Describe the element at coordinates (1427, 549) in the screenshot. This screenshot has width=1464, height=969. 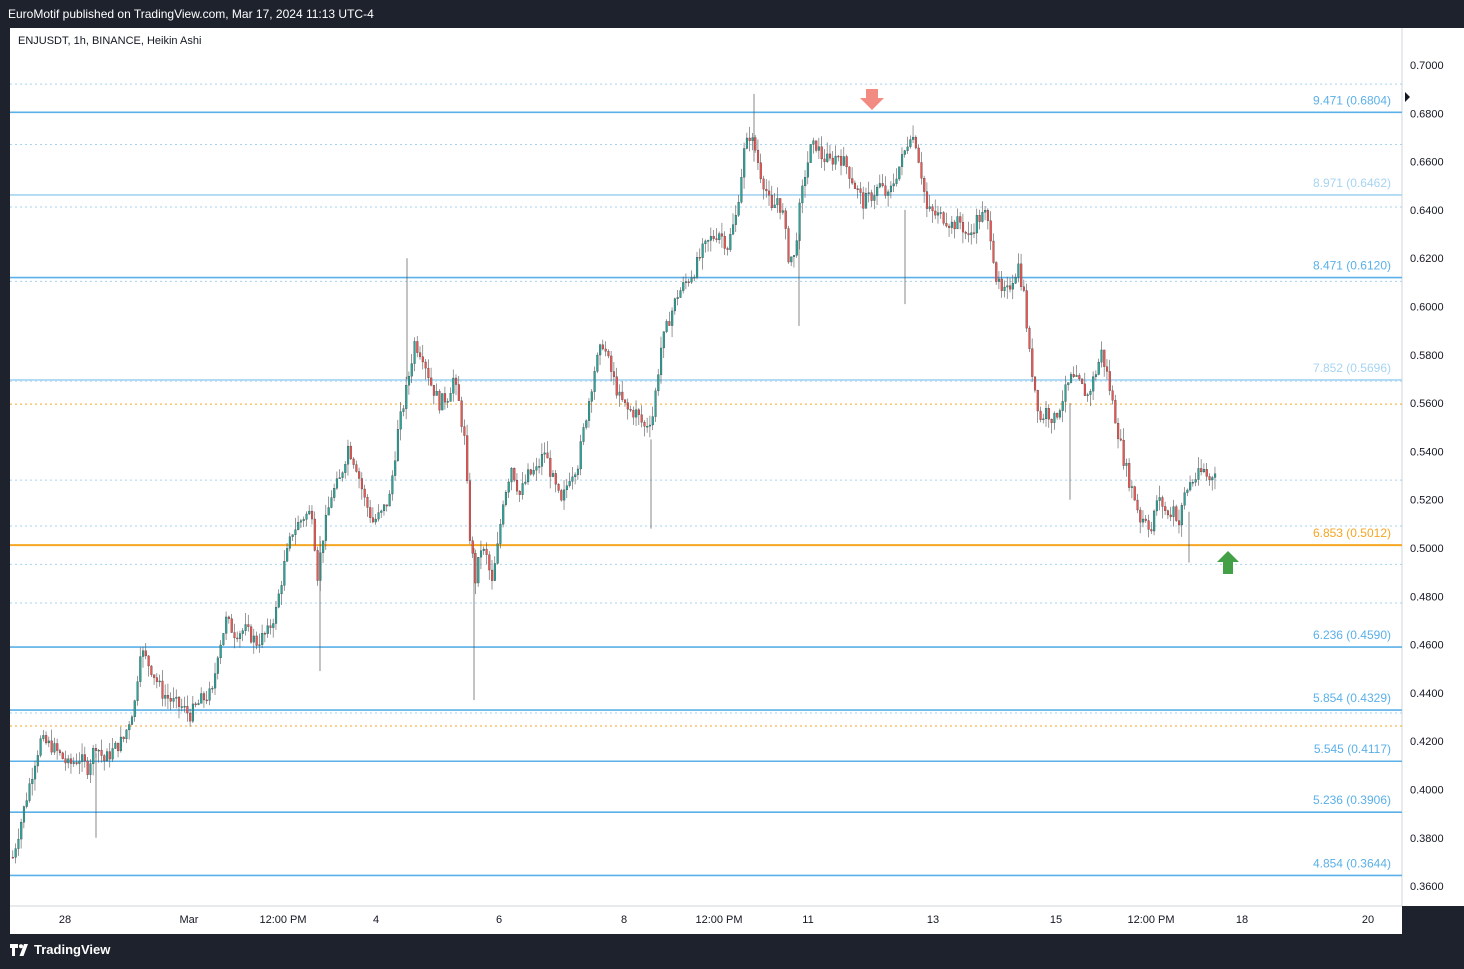
I see `y-tick-label: 0.5000` at that location.